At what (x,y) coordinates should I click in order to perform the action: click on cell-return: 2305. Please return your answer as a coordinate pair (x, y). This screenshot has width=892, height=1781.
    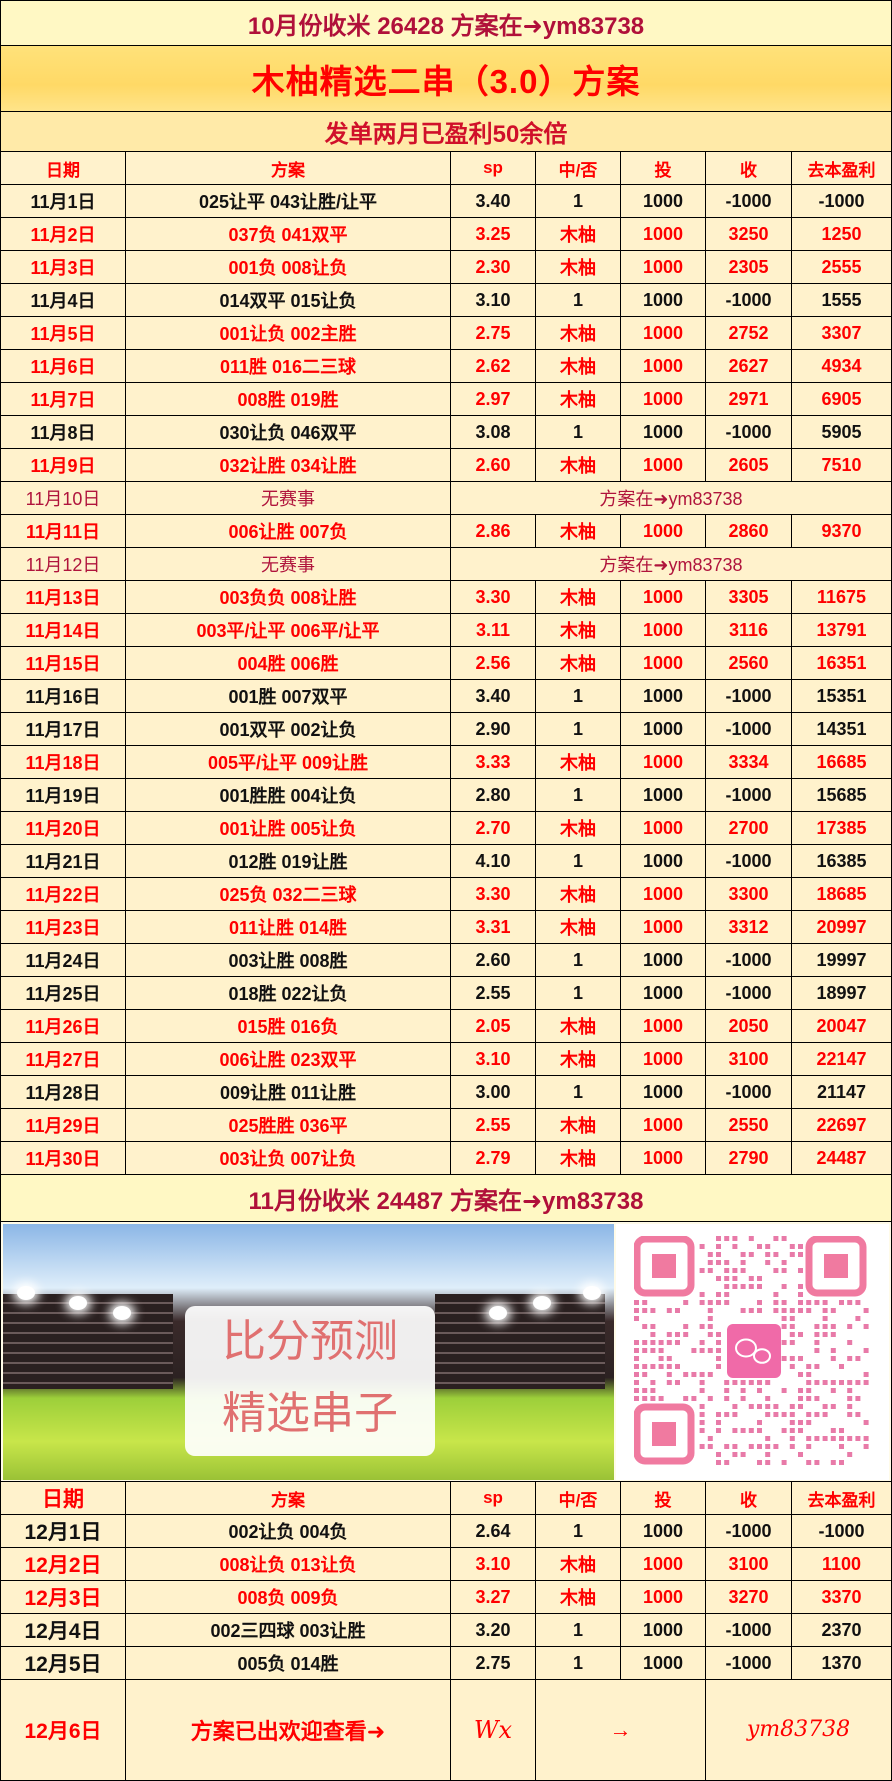
    Looking at the image, I should click on (748, 267).